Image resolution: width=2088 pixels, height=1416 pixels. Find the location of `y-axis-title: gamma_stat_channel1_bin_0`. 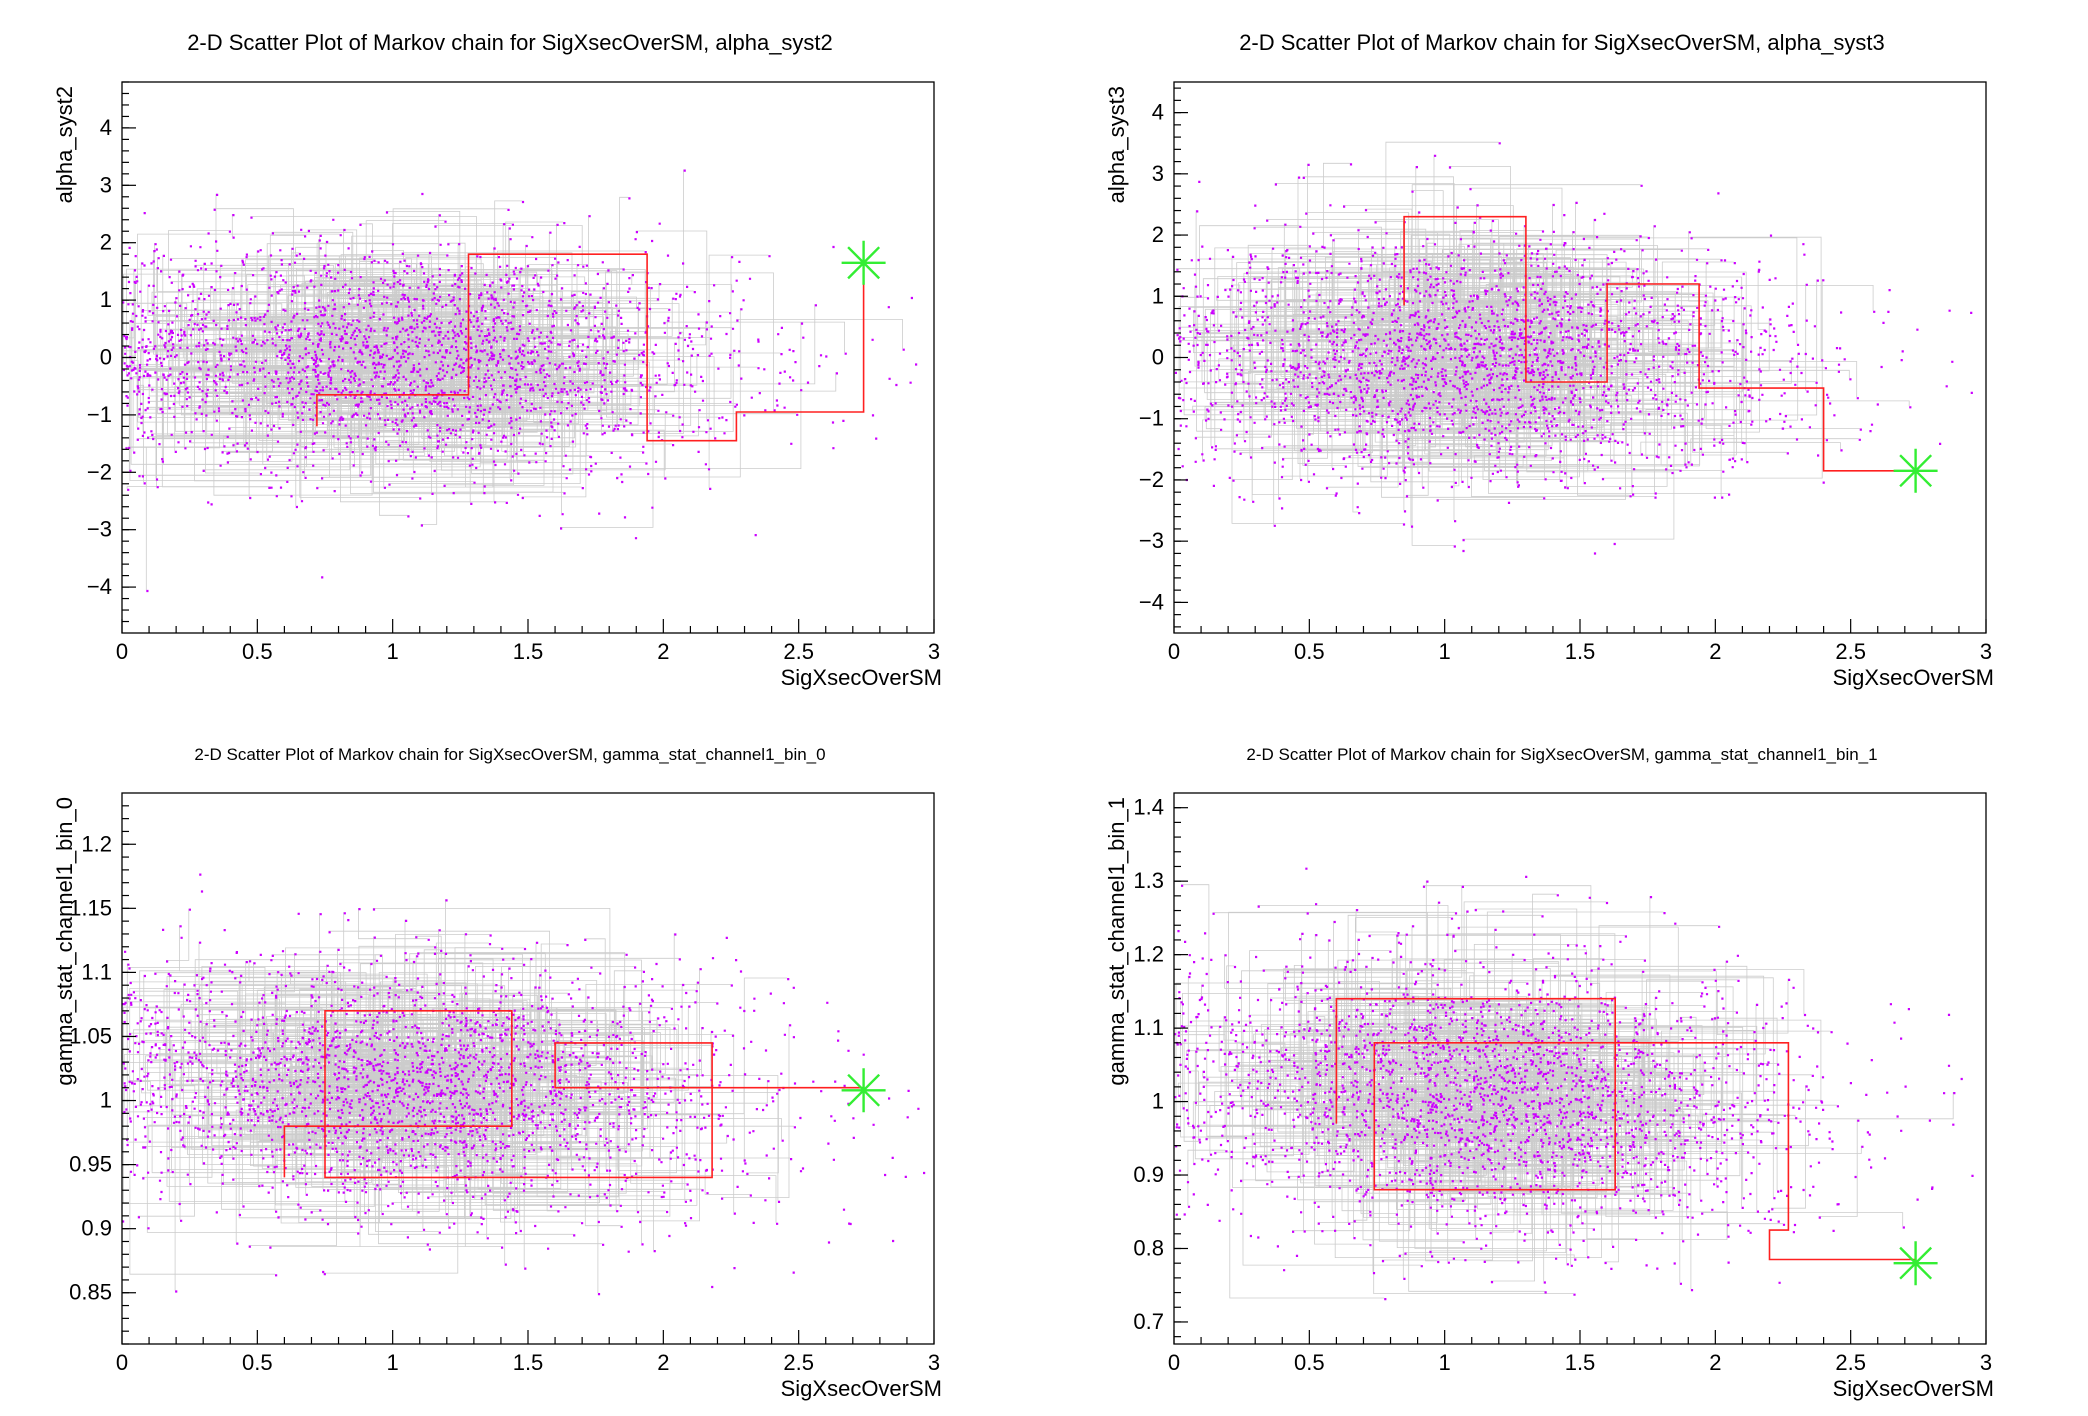

y-axis-title: gamma_stat_channel1_bin_0 is located at coordinates (64, 941).